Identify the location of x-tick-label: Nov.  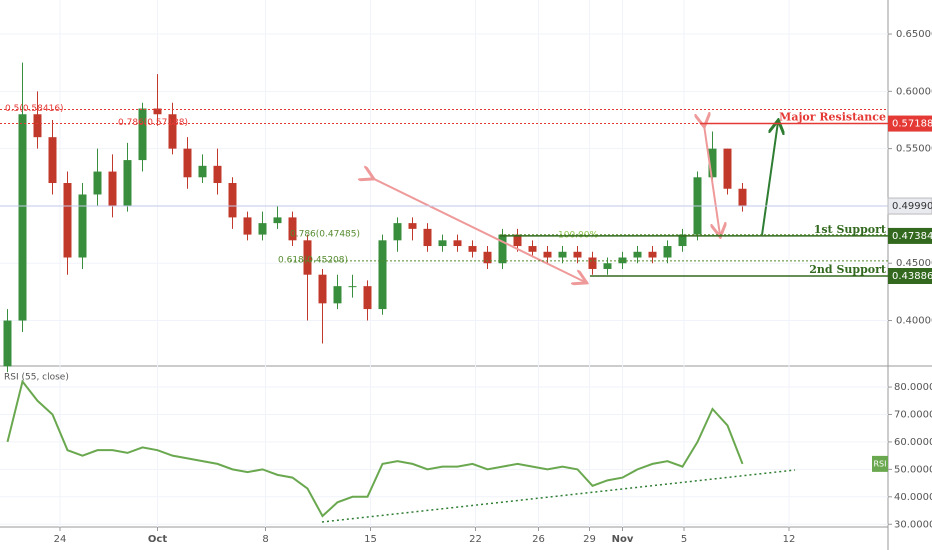
(623, 539).